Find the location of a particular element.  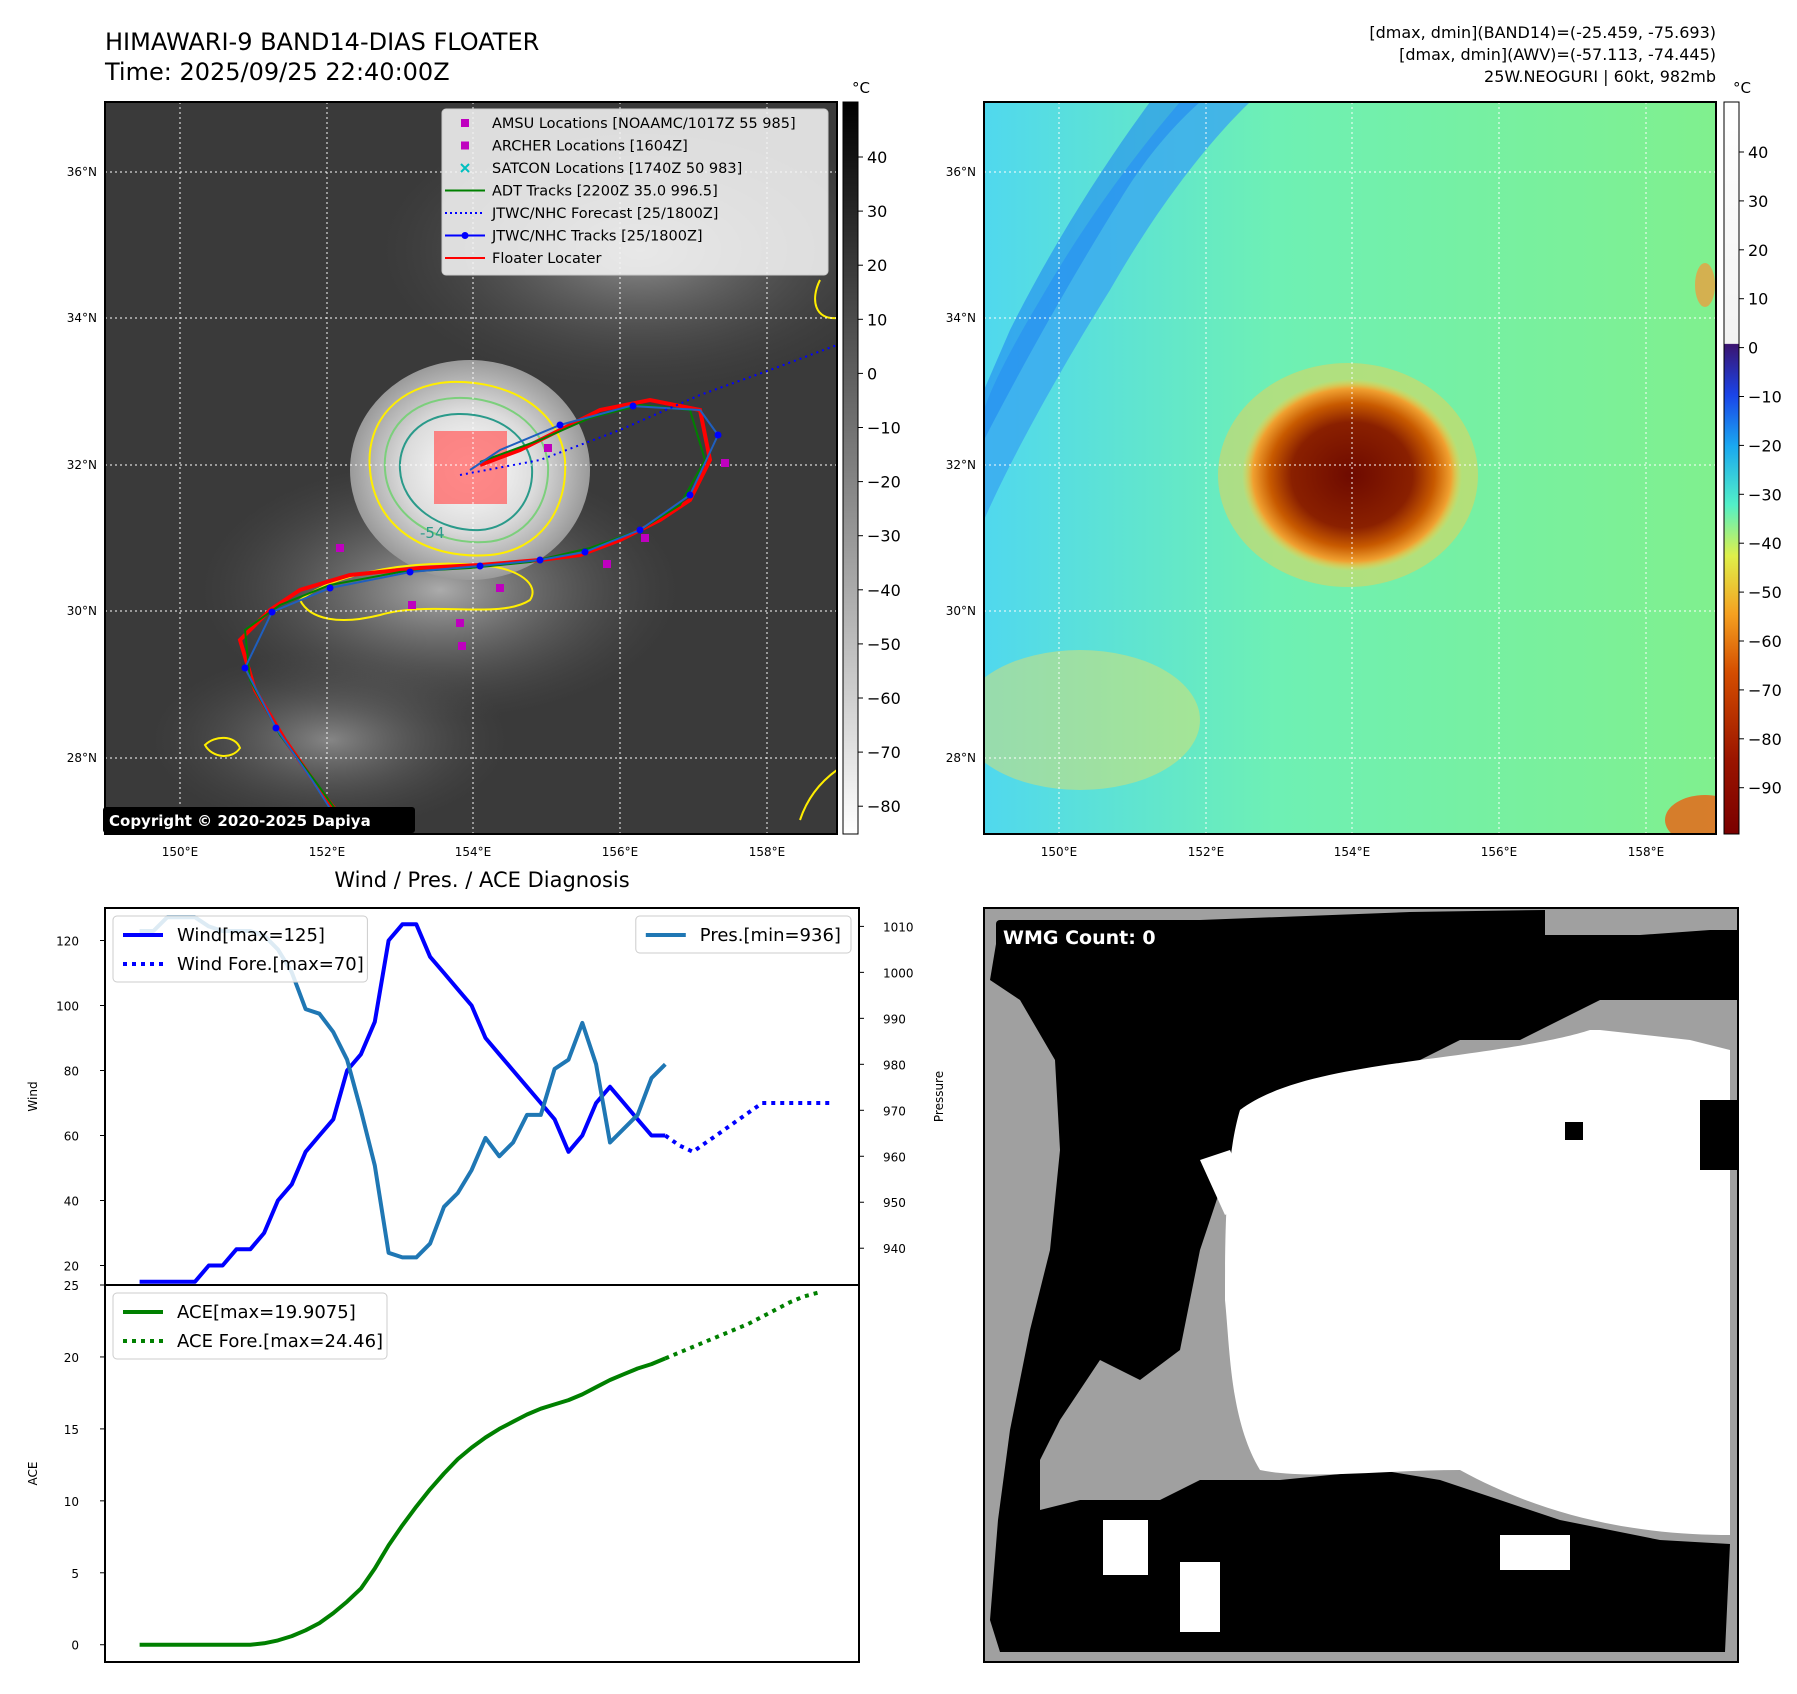

legend-label: ARCHER Locations [1604Z] is located at coordinates (590, 147).